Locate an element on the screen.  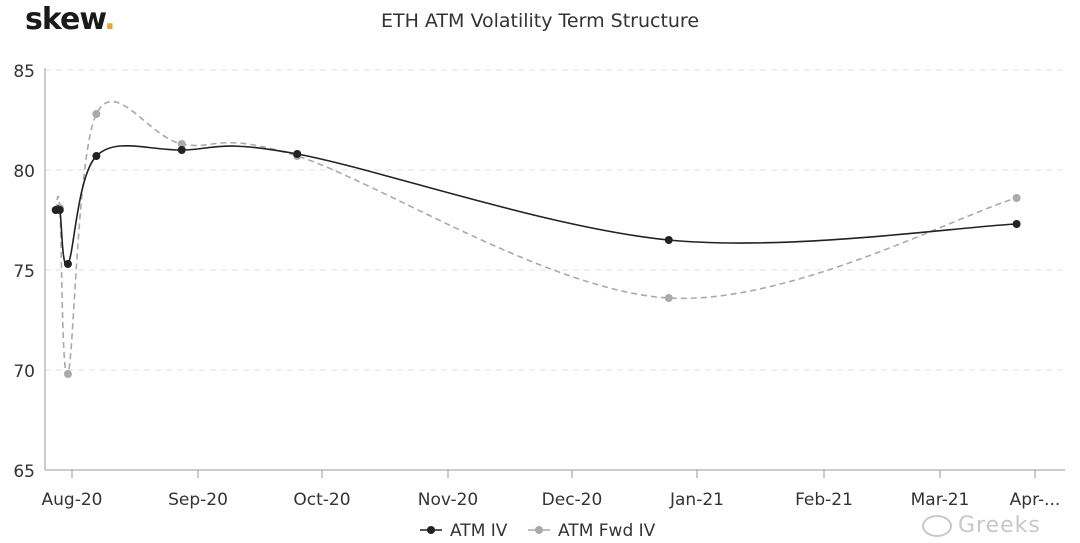
x-tick-label: Feb-21 is located at coordinates (824, 500).